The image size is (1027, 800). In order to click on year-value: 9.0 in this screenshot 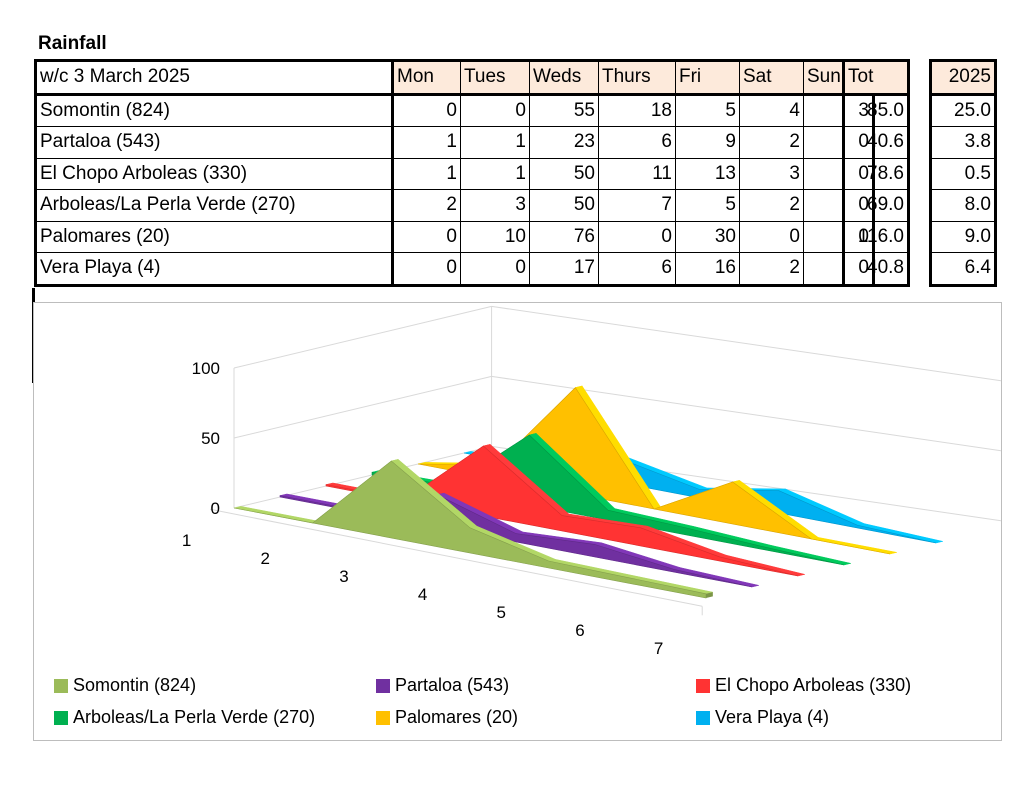, I will do `click(963, 236)`.